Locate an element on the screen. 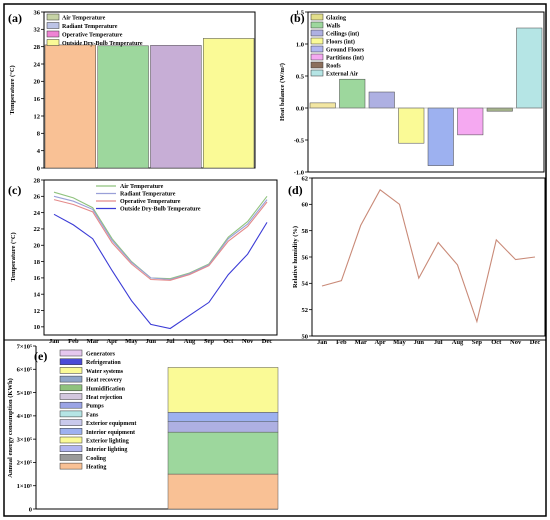 The height and width of the screenshot is (520, 550). x-tick-label-d: Jan is located at coordinates (322, 342).